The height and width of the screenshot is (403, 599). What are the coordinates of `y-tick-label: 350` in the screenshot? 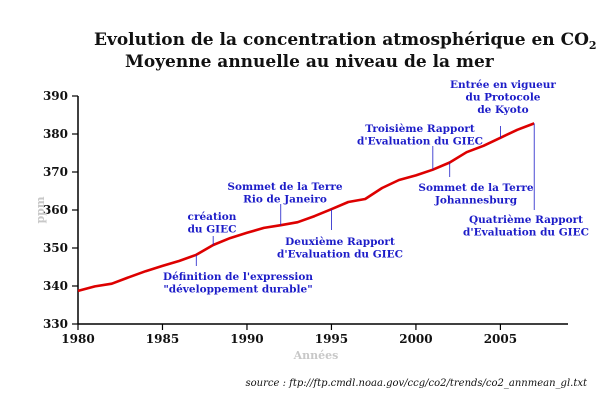 It's located at (55, 248).